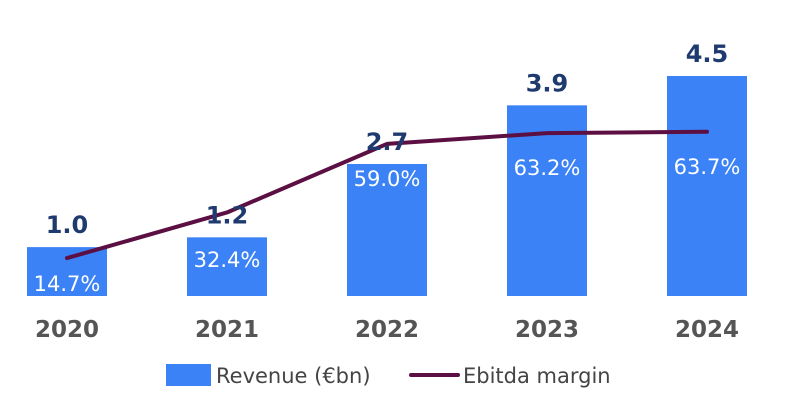 This screenshot has height=406, width=798. I want to click on bar-2021, so click(227, 266).